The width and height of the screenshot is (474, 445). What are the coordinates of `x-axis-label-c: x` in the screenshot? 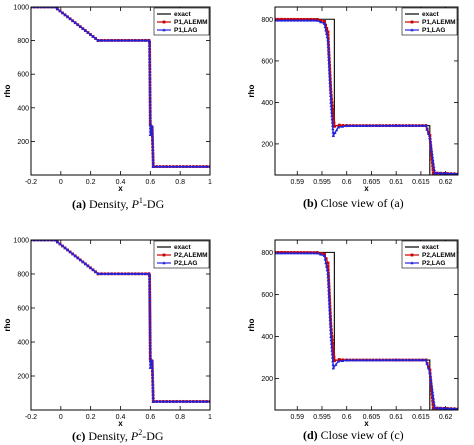 It's located at (120, 423).